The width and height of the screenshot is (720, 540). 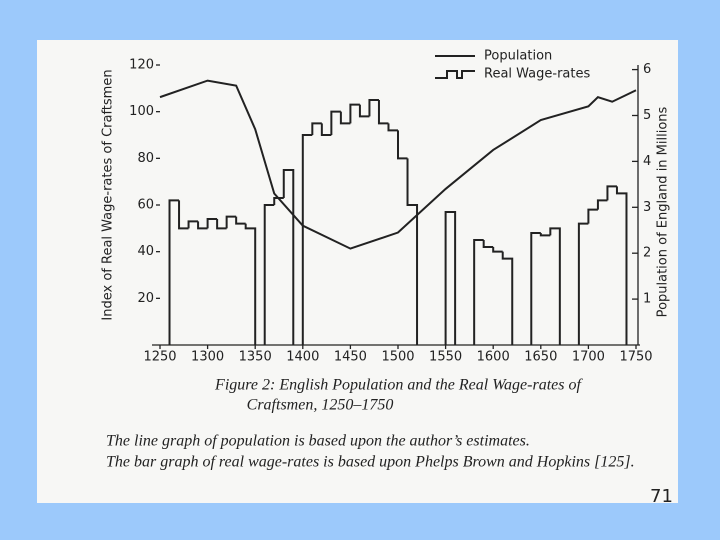 What do you see at coordinates (255, 357) in the screenshot?
I see `x-tick-label: 1350` at bounding box center [255, 357].